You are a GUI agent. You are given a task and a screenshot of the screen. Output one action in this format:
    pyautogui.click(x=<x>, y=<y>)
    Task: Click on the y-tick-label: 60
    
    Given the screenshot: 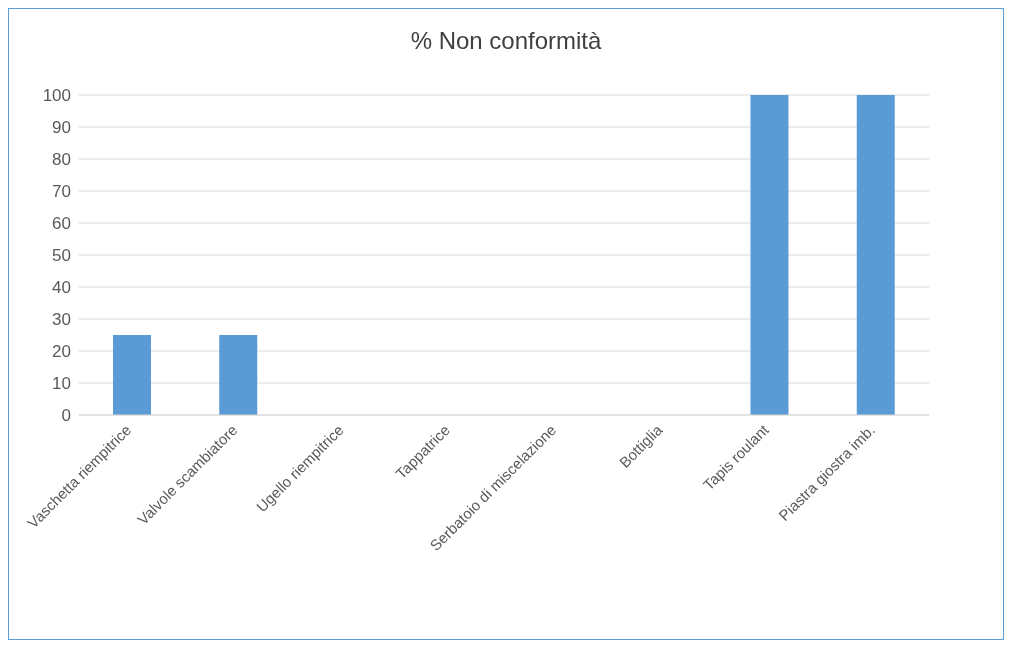 What is the action you would take?
    pyautogui.click(x=61, y=224)
    